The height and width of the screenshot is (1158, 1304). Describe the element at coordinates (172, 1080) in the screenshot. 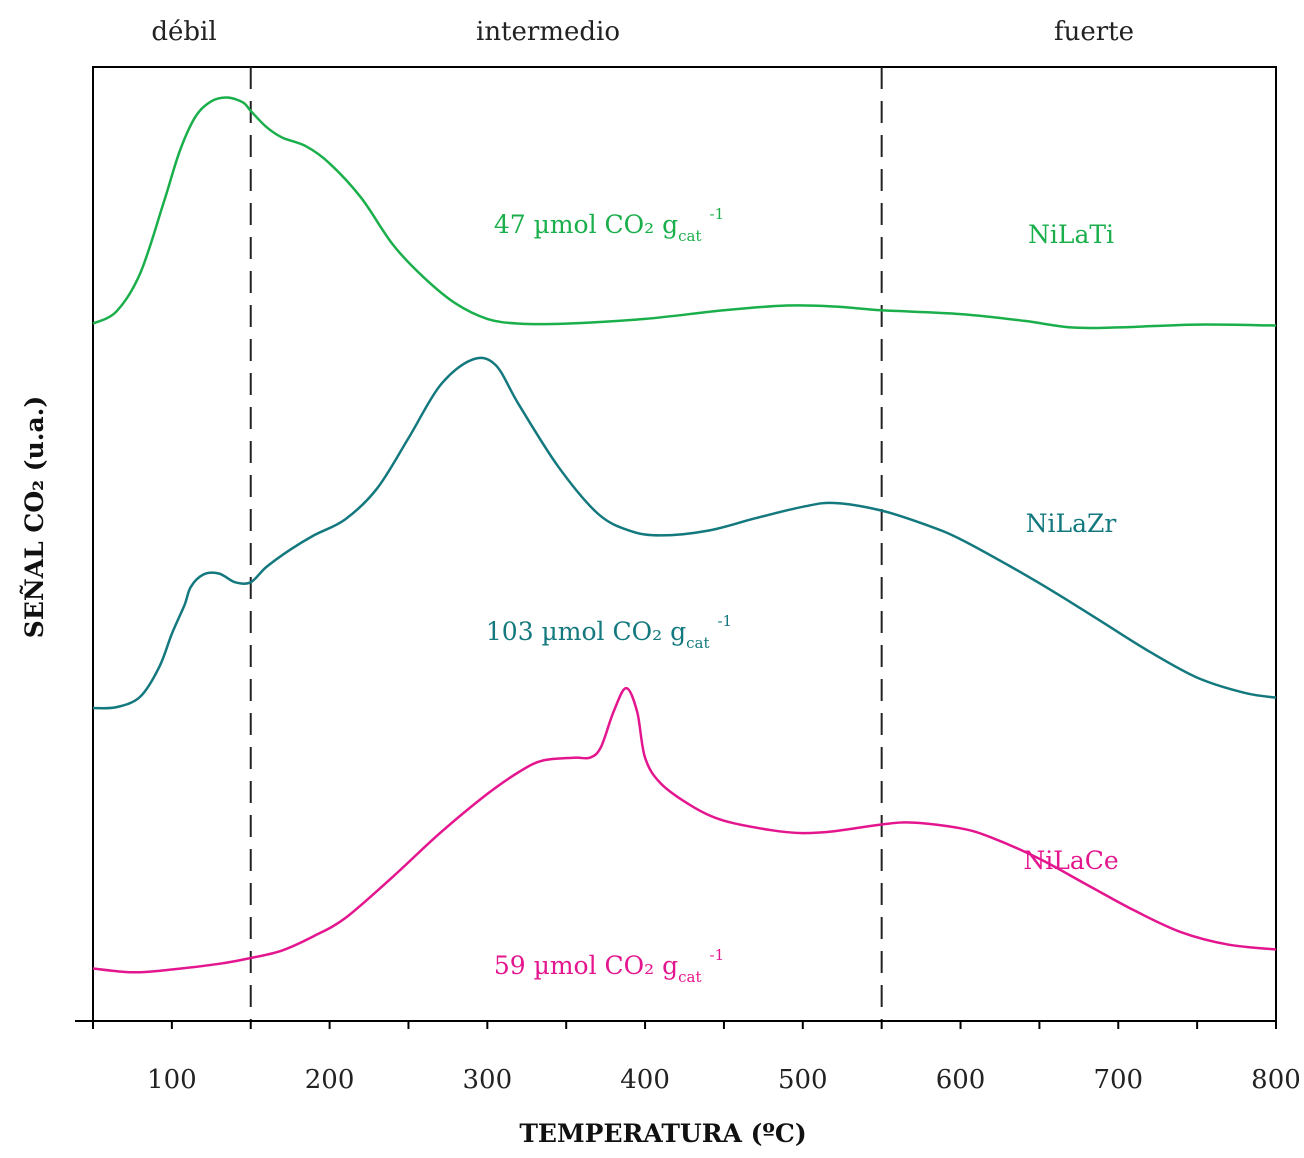

I see `x-tick-label-100: 100` at that location.